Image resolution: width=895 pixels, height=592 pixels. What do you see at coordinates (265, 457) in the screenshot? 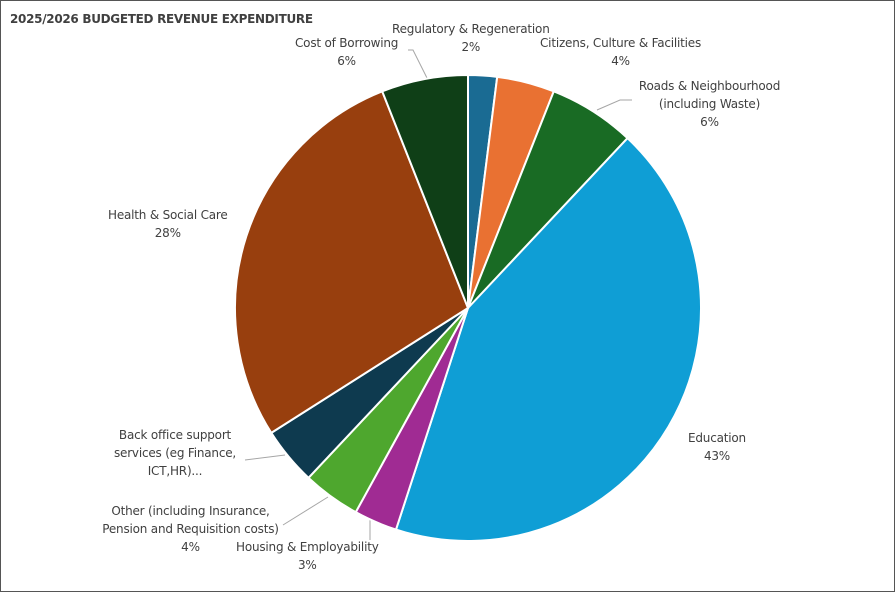
I see `leader-line-back-office` at bounding box center [265, 457].